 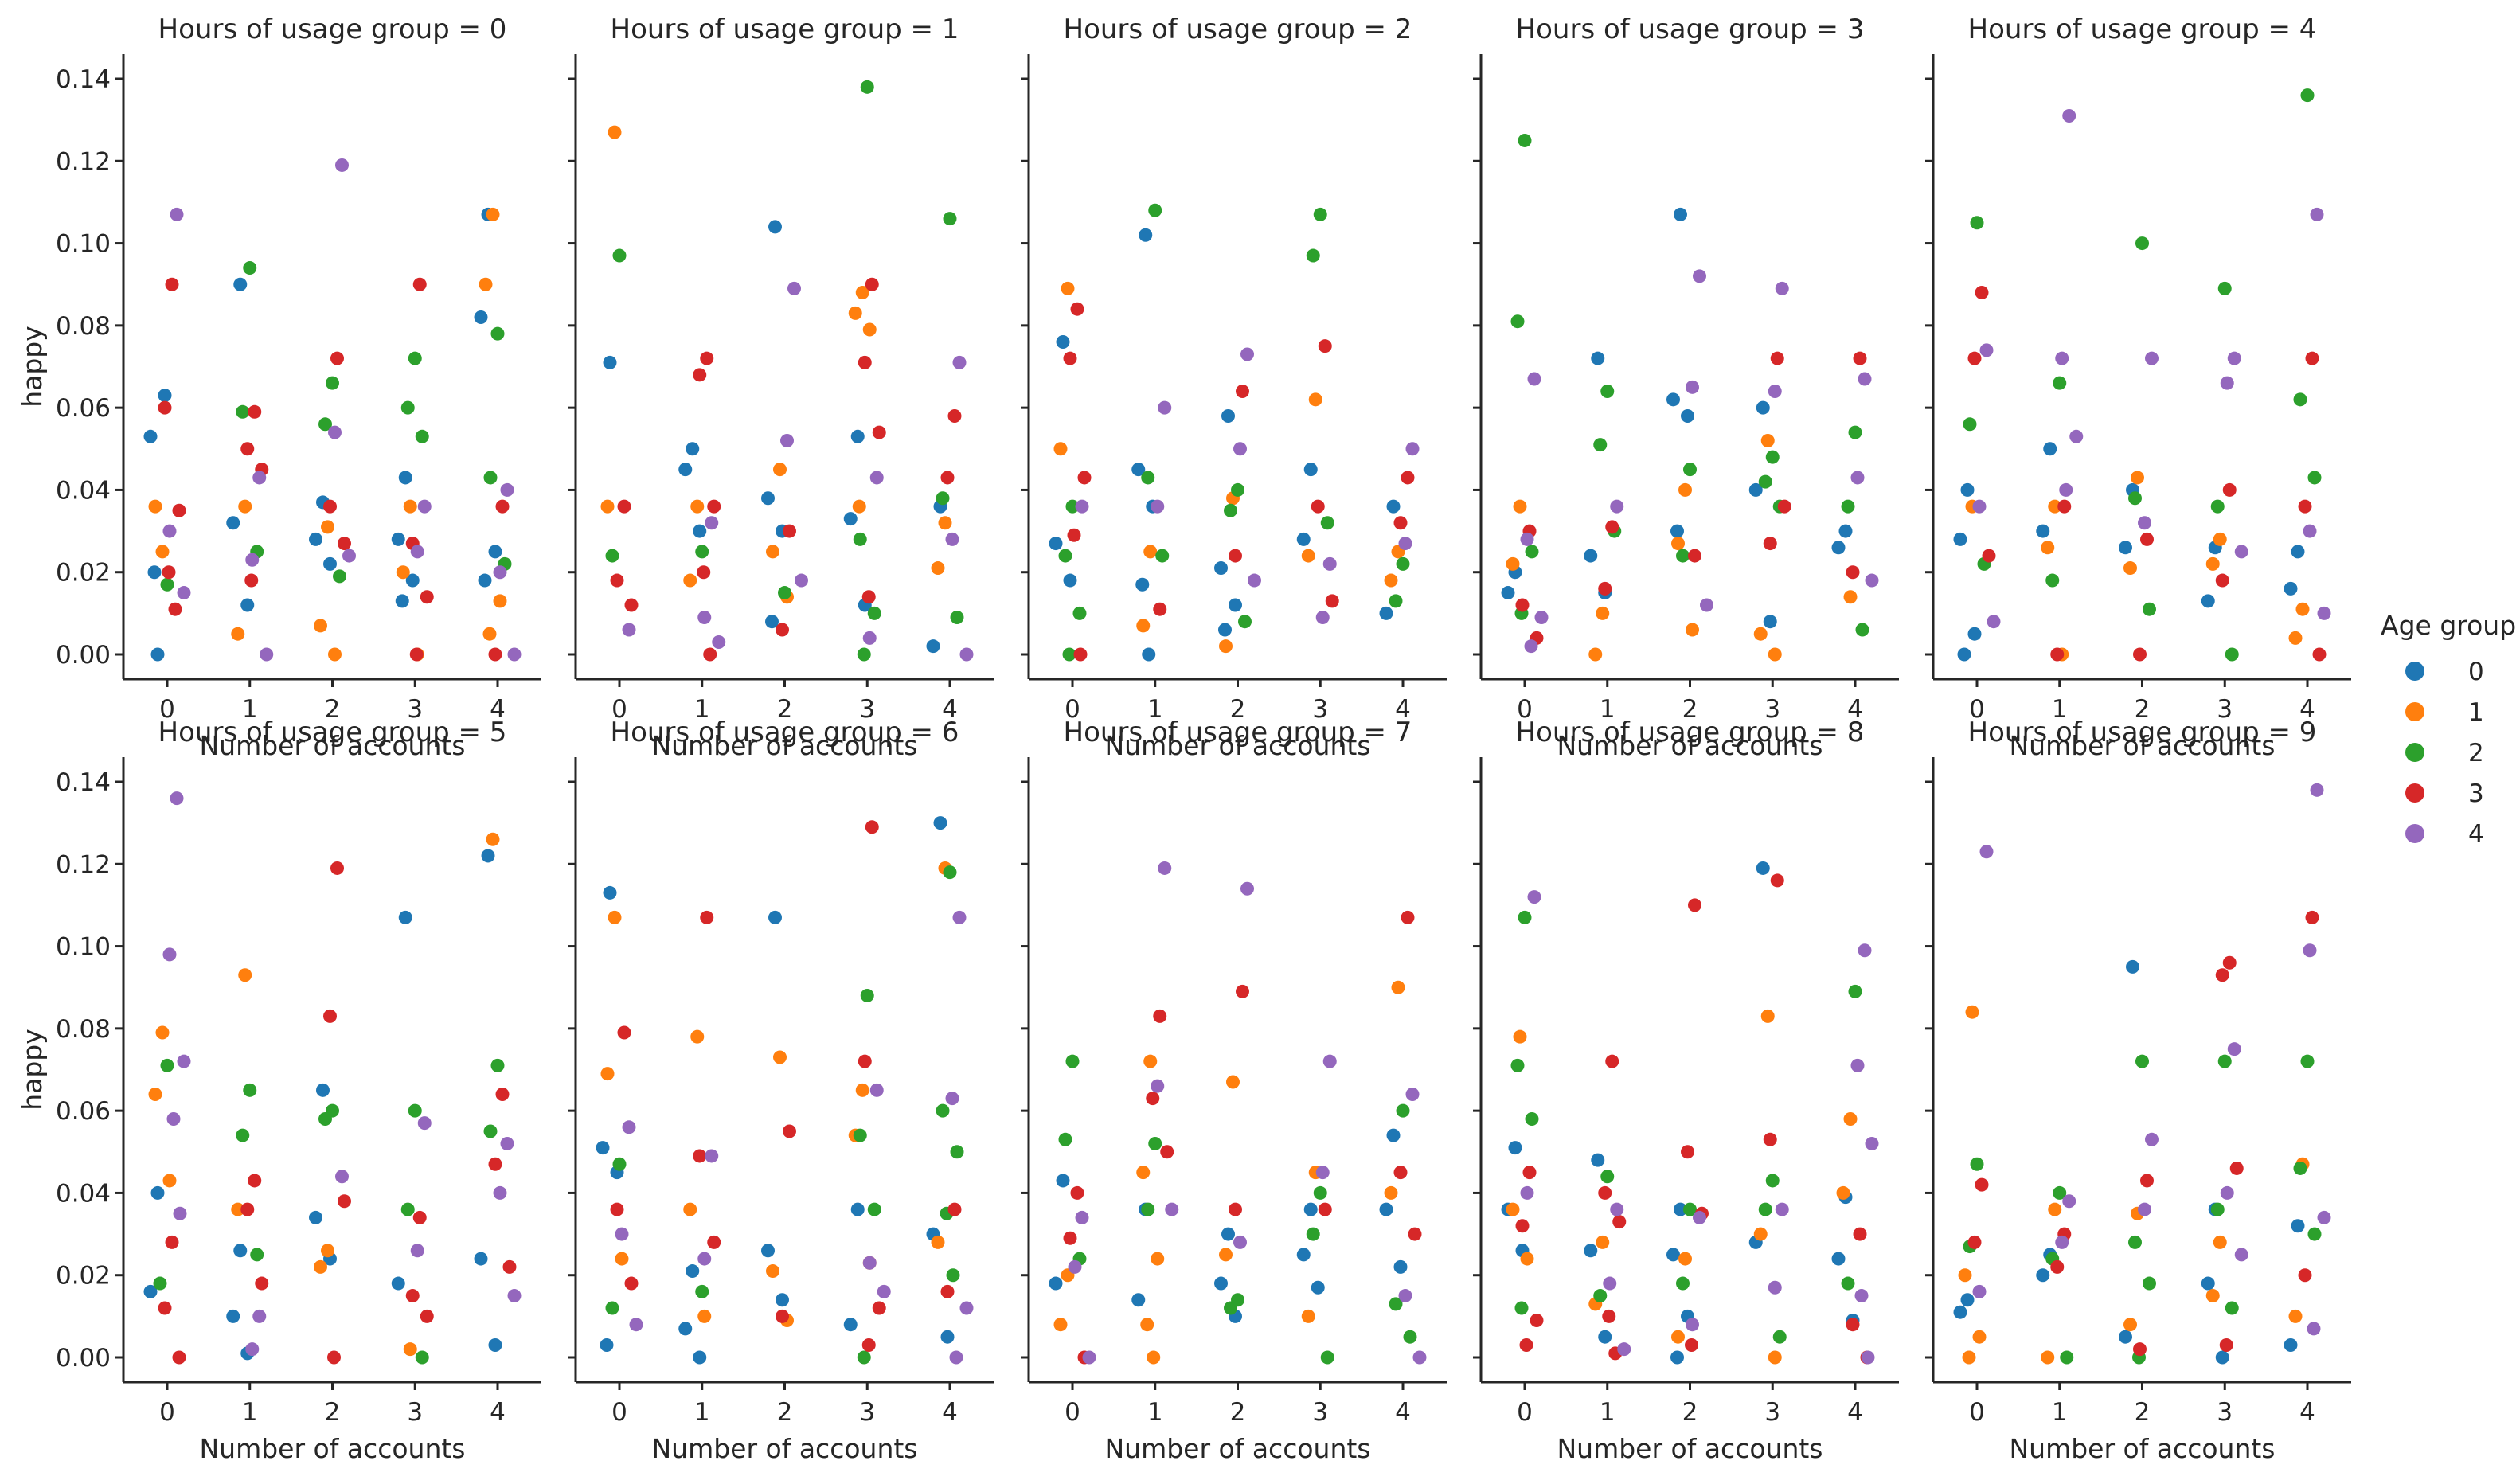 I want to click on x-tick-label: 4, so click(x=1403, y=709).